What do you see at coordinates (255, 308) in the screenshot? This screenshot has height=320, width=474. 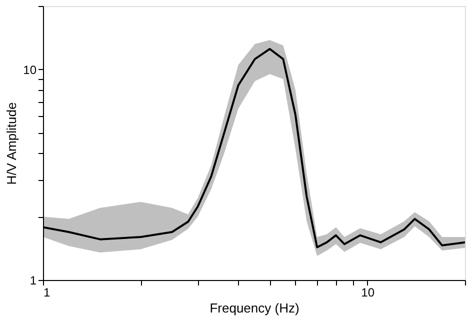 I see `x-axis-title: Frequency (Hz)` at bounding box center [255, 308].